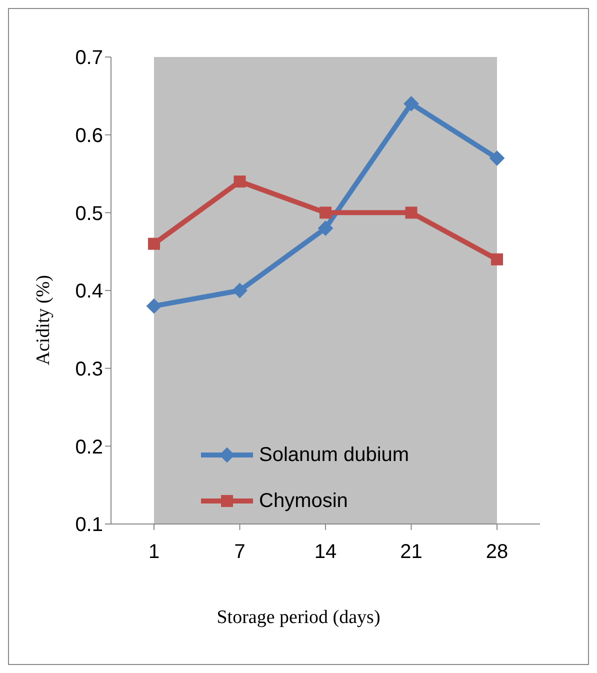 The image size is (597, 673). What do you see at coordinates (89, 525) in the screenshot?
I see `y-tick-label: 0.1` at bounding box center [89, 525].